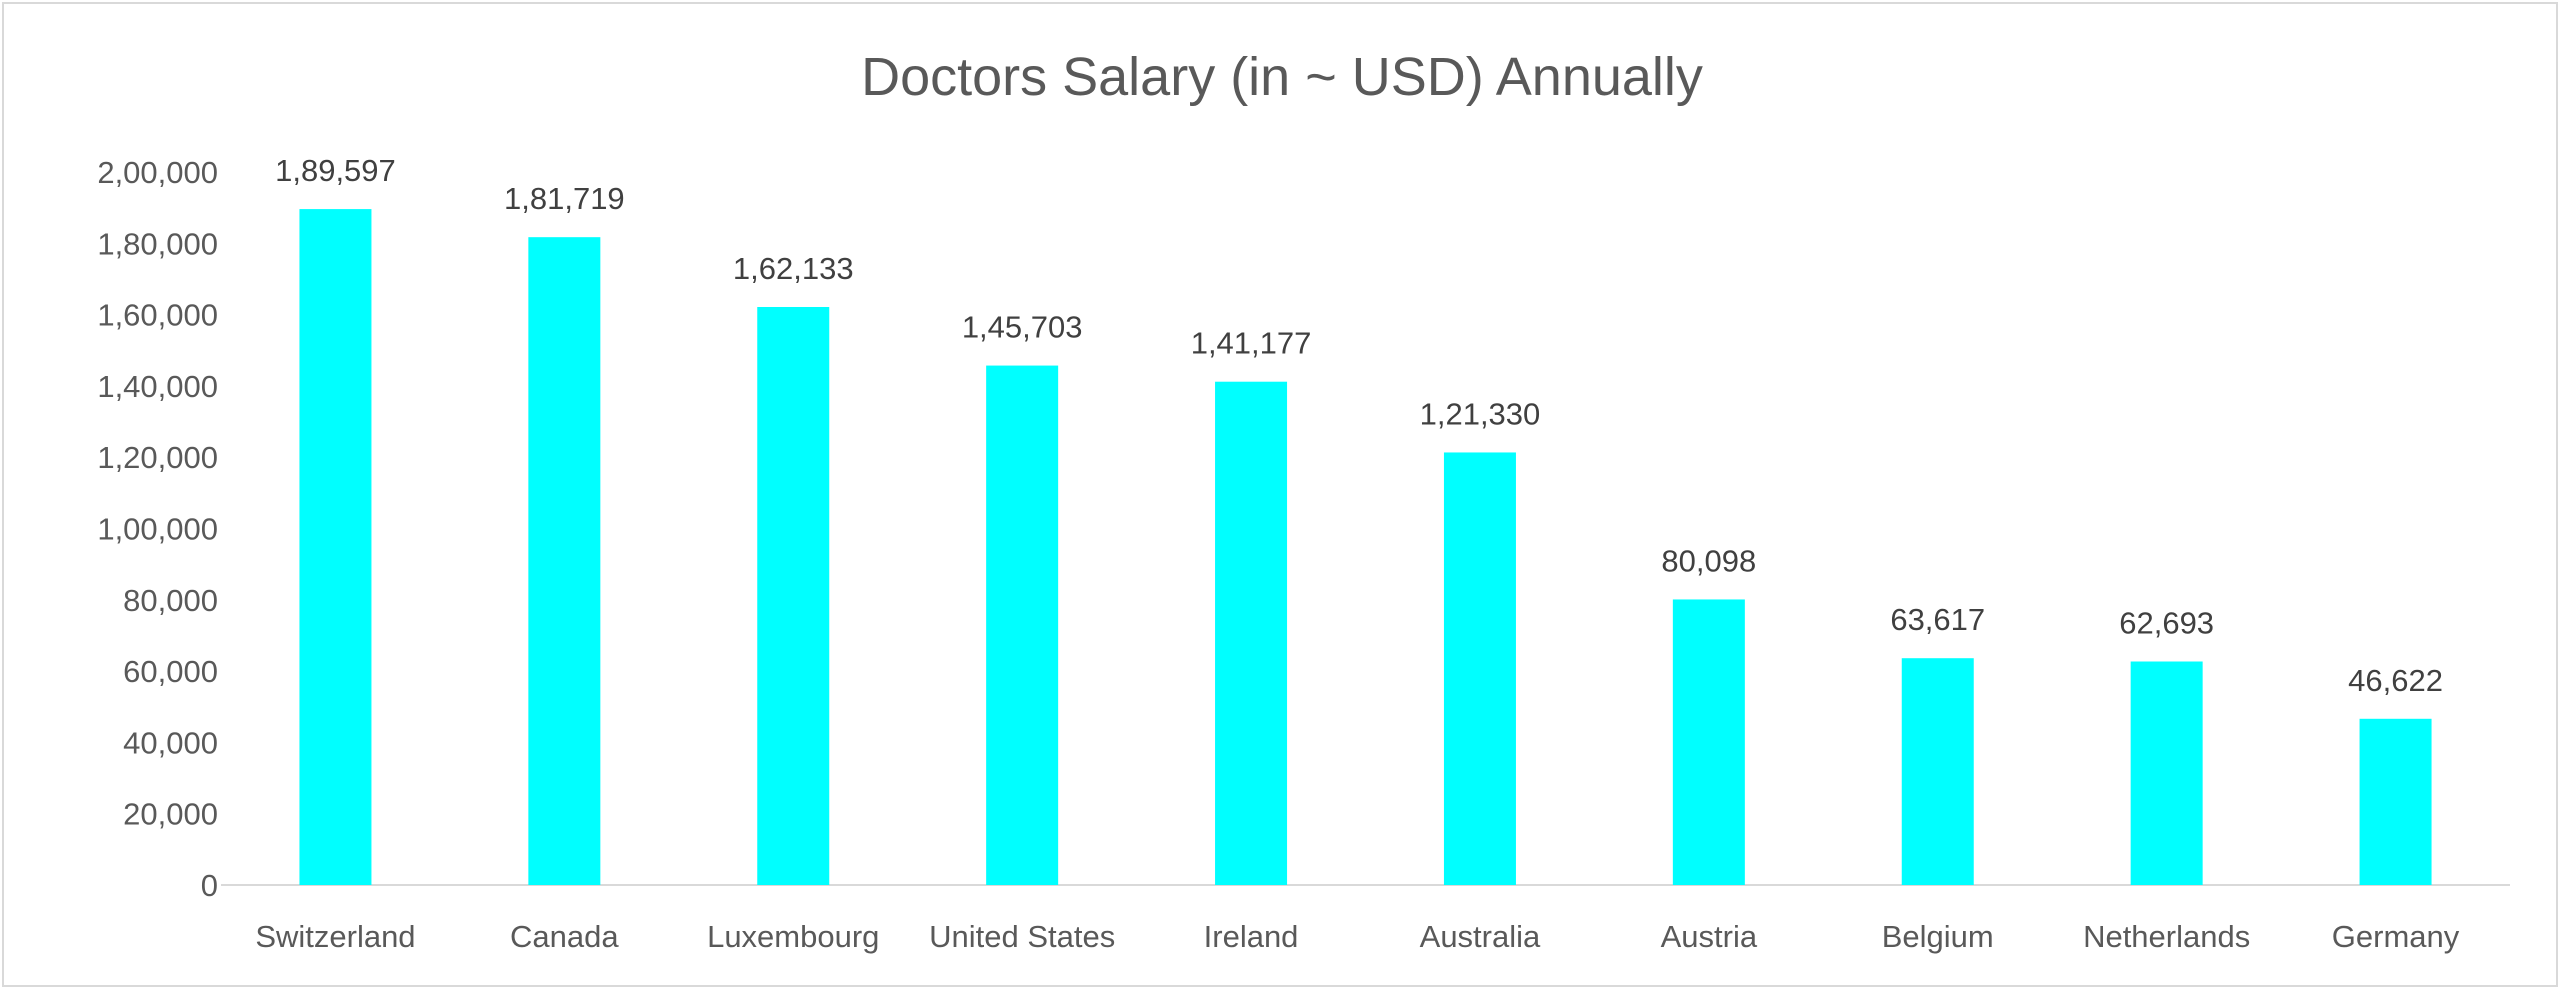 The height and width of the screenshot is (993, 2564). What do you see at coordinates (170, 814) in the screenshot?
I see `y-tick-label: 20,000` at bounding box center [170, 814].